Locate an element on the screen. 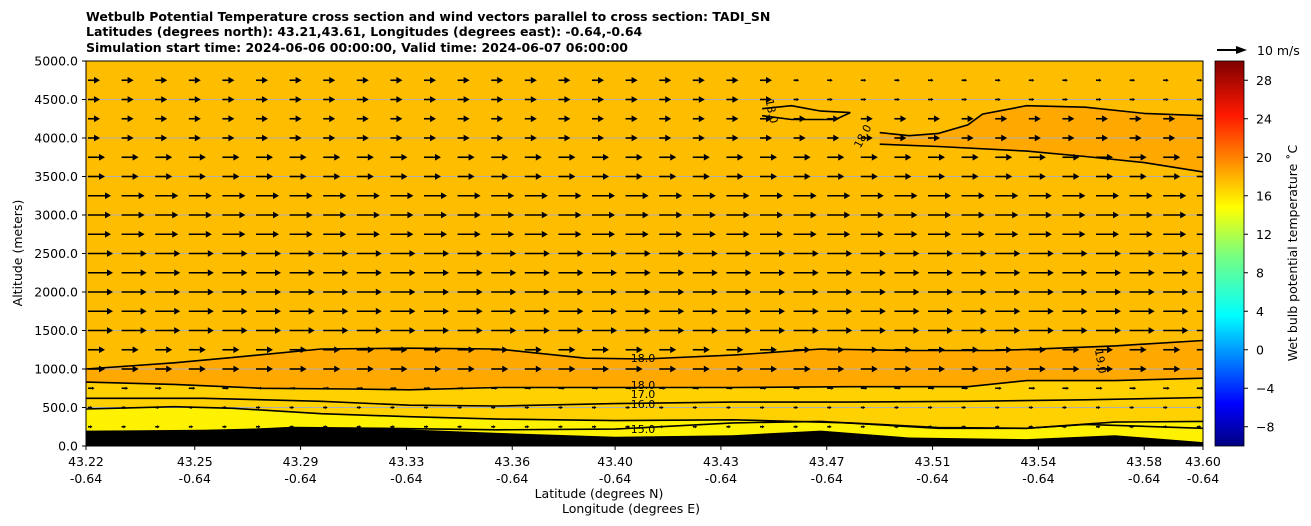  contour-label-3: 18.0 is located at coordinates (643, 385).